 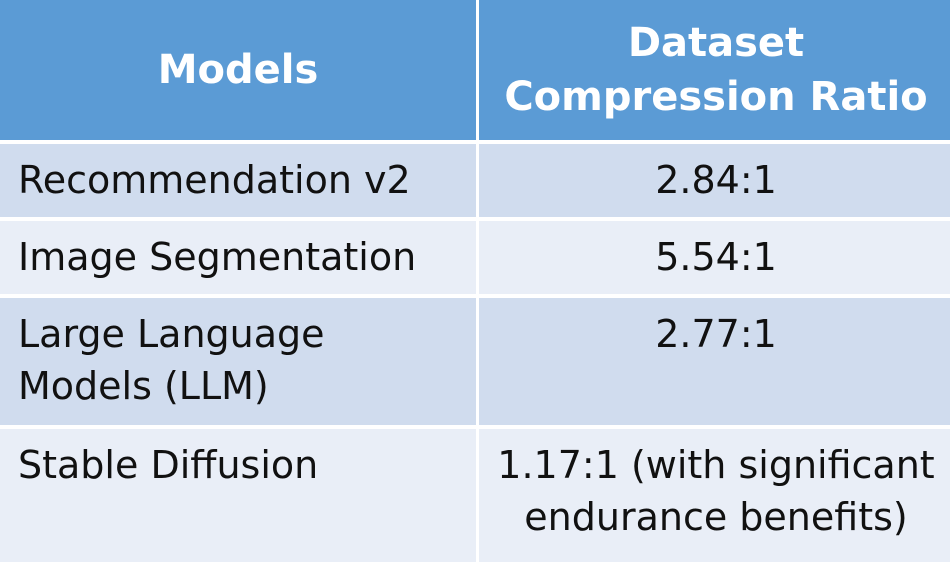 I want to click on model-name: Stable Diffusion, so click(x=168, y=465).